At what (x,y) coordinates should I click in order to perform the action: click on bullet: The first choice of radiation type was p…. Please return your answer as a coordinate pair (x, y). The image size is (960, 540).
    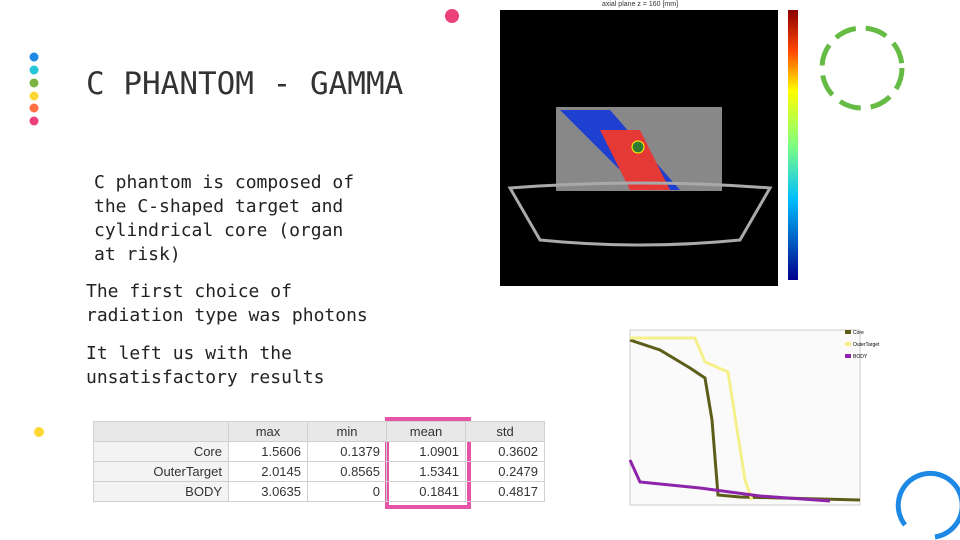
    Looking at the image, I should click on (227, 303).